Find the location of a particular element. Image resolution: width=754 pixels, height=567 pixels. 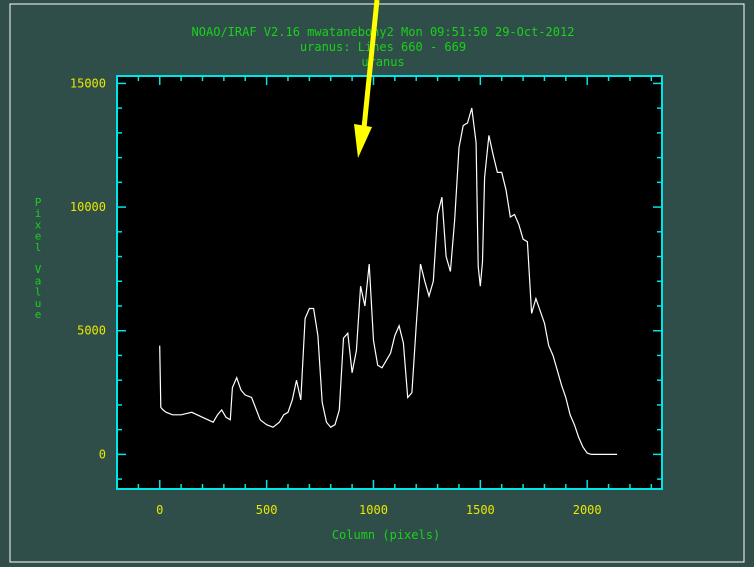

y-axis-label-char: V is located at coordinates (38, 269).